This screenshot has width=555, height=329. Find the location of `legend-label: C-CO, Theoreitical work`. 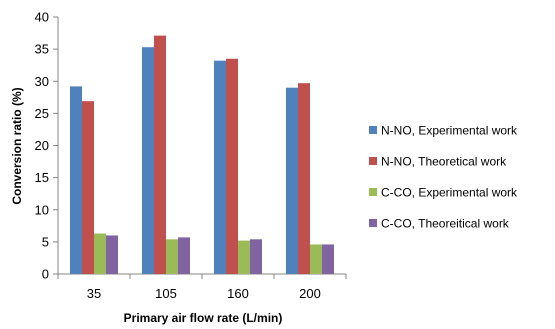

legend-label: C-CO, Theoreitical work is located at coordinates (445, 224).